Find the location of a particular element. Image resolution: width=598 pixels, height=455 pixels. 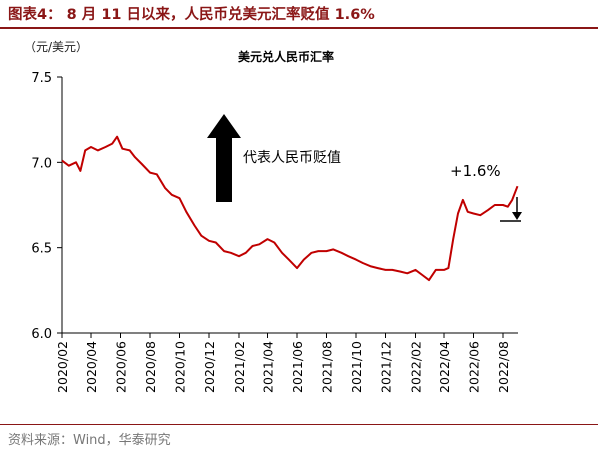

x-tick-label: 2020/10 is located at coordinates (180, 367).